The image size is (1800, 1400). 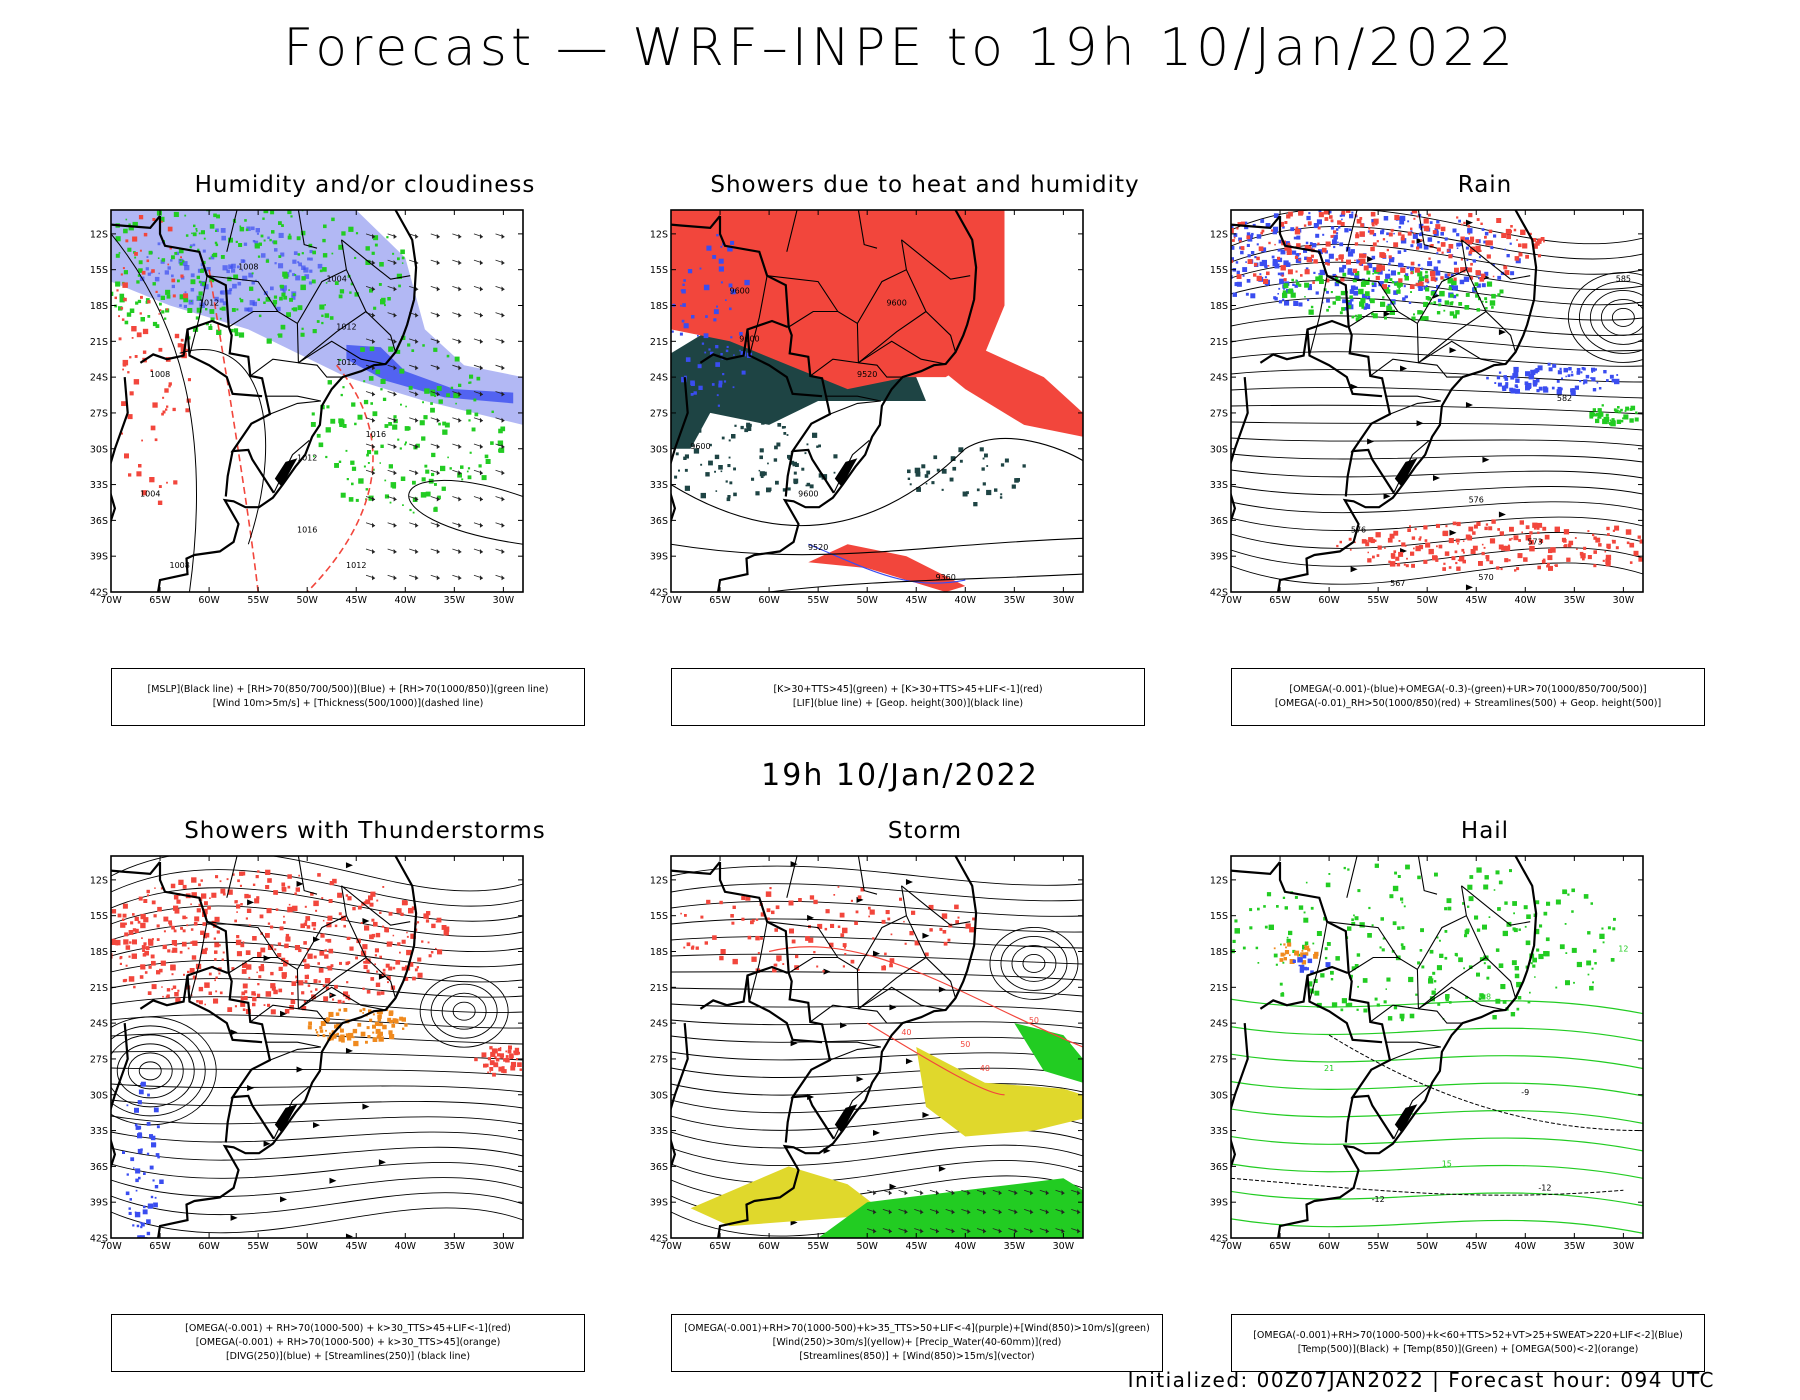 I want to click on map-frame, so click(x=317, y=1047).